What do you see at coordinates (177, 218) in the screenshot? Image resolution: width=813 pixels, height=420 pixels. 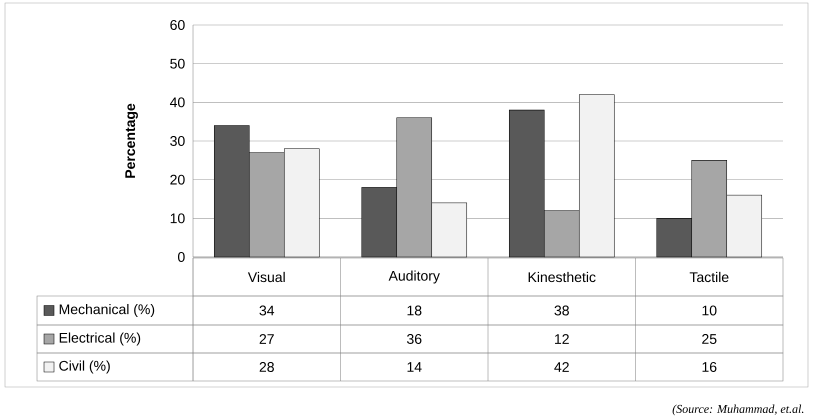 I see `y-tick-label: 10` at bounding box center [177, 218].